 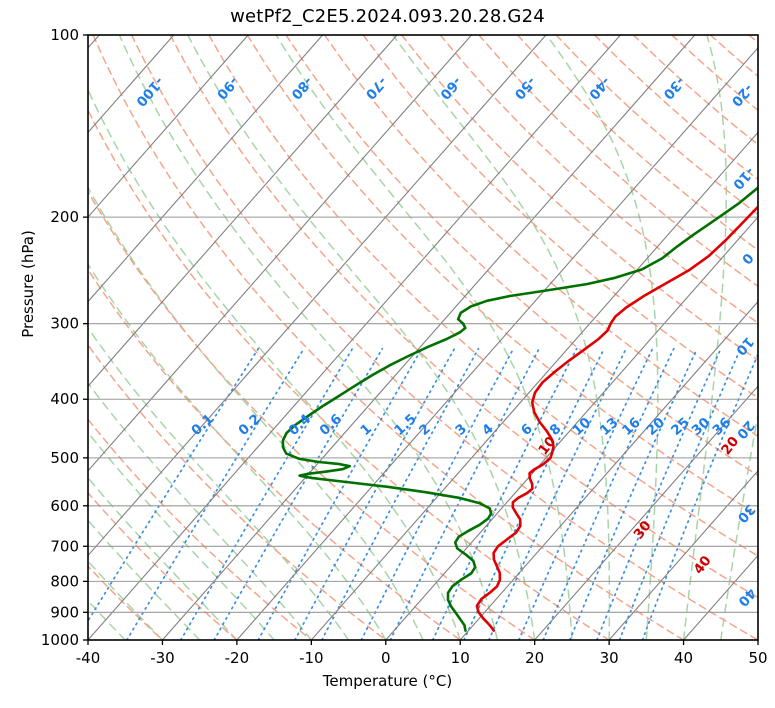 What do you see at coordinates (64, 546) in the screenshot?
I see `y-tick-label: 700` at bounding box center [64, 546].